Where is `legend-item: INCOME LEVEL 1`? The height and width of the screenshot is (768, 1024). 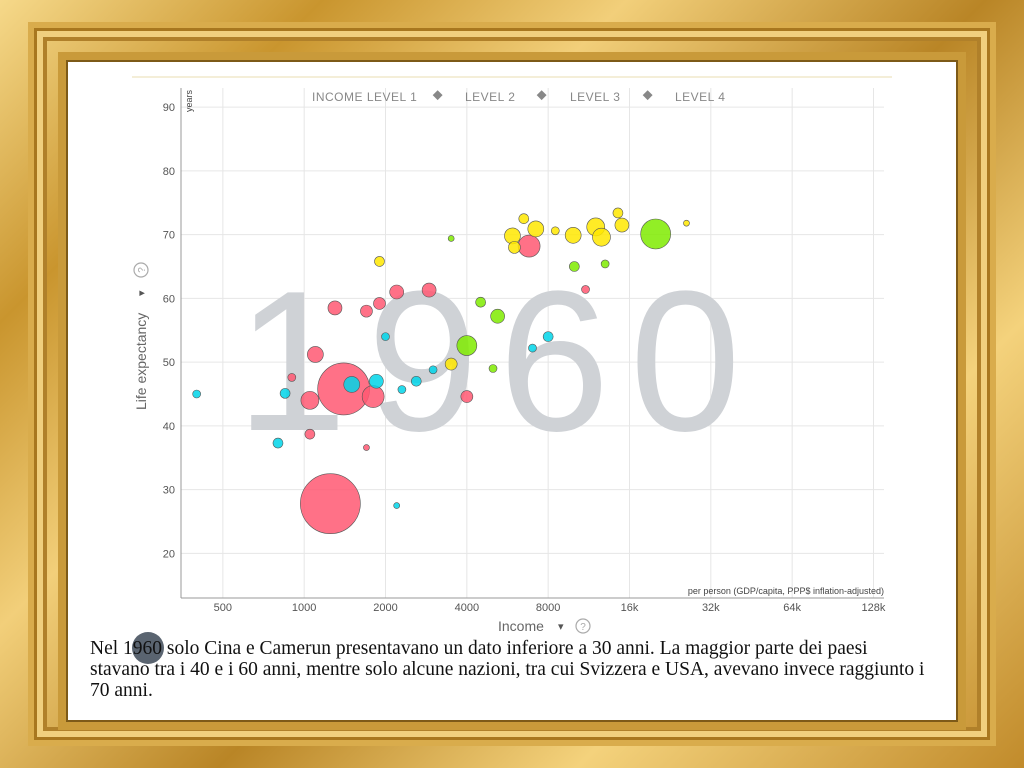 legend-item: INCOME LEVEL 1 is located at coordinates (364, 97).